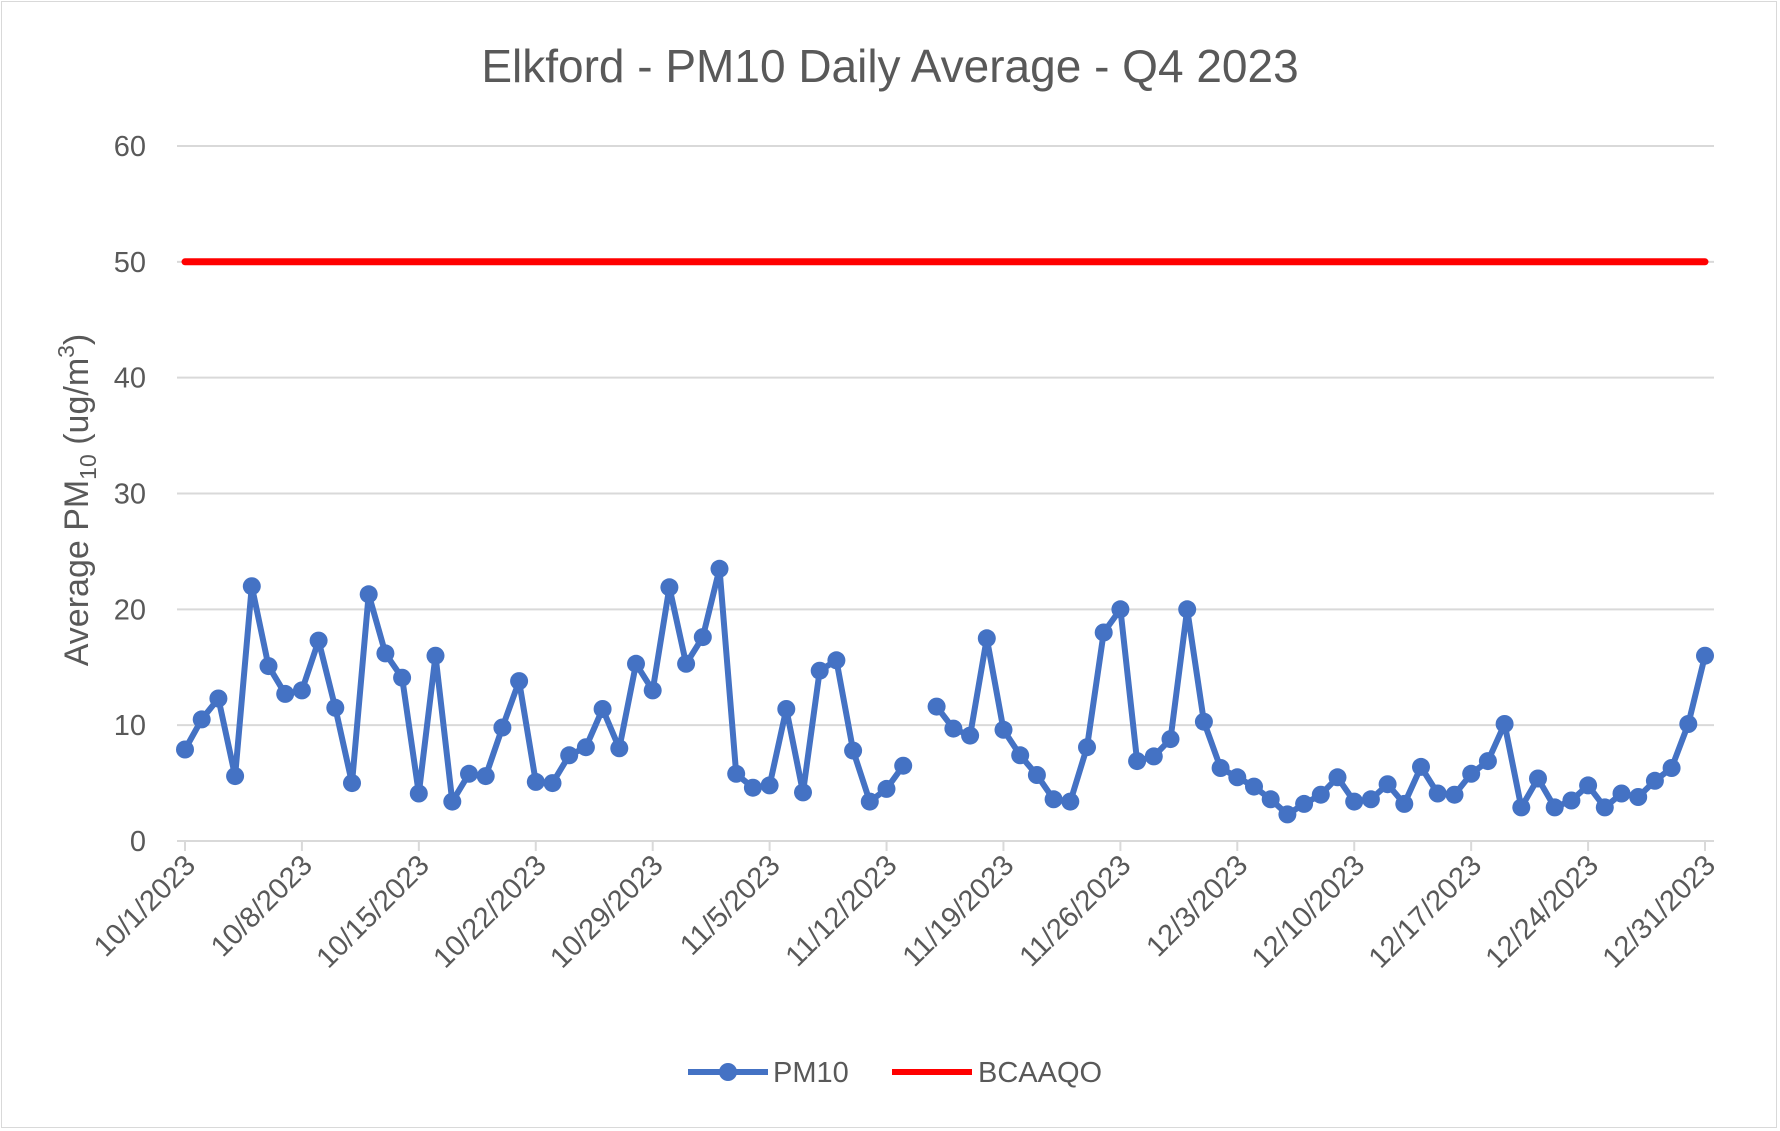  I want to click on y-axis-label-subscript: 10, so click(88, 467).